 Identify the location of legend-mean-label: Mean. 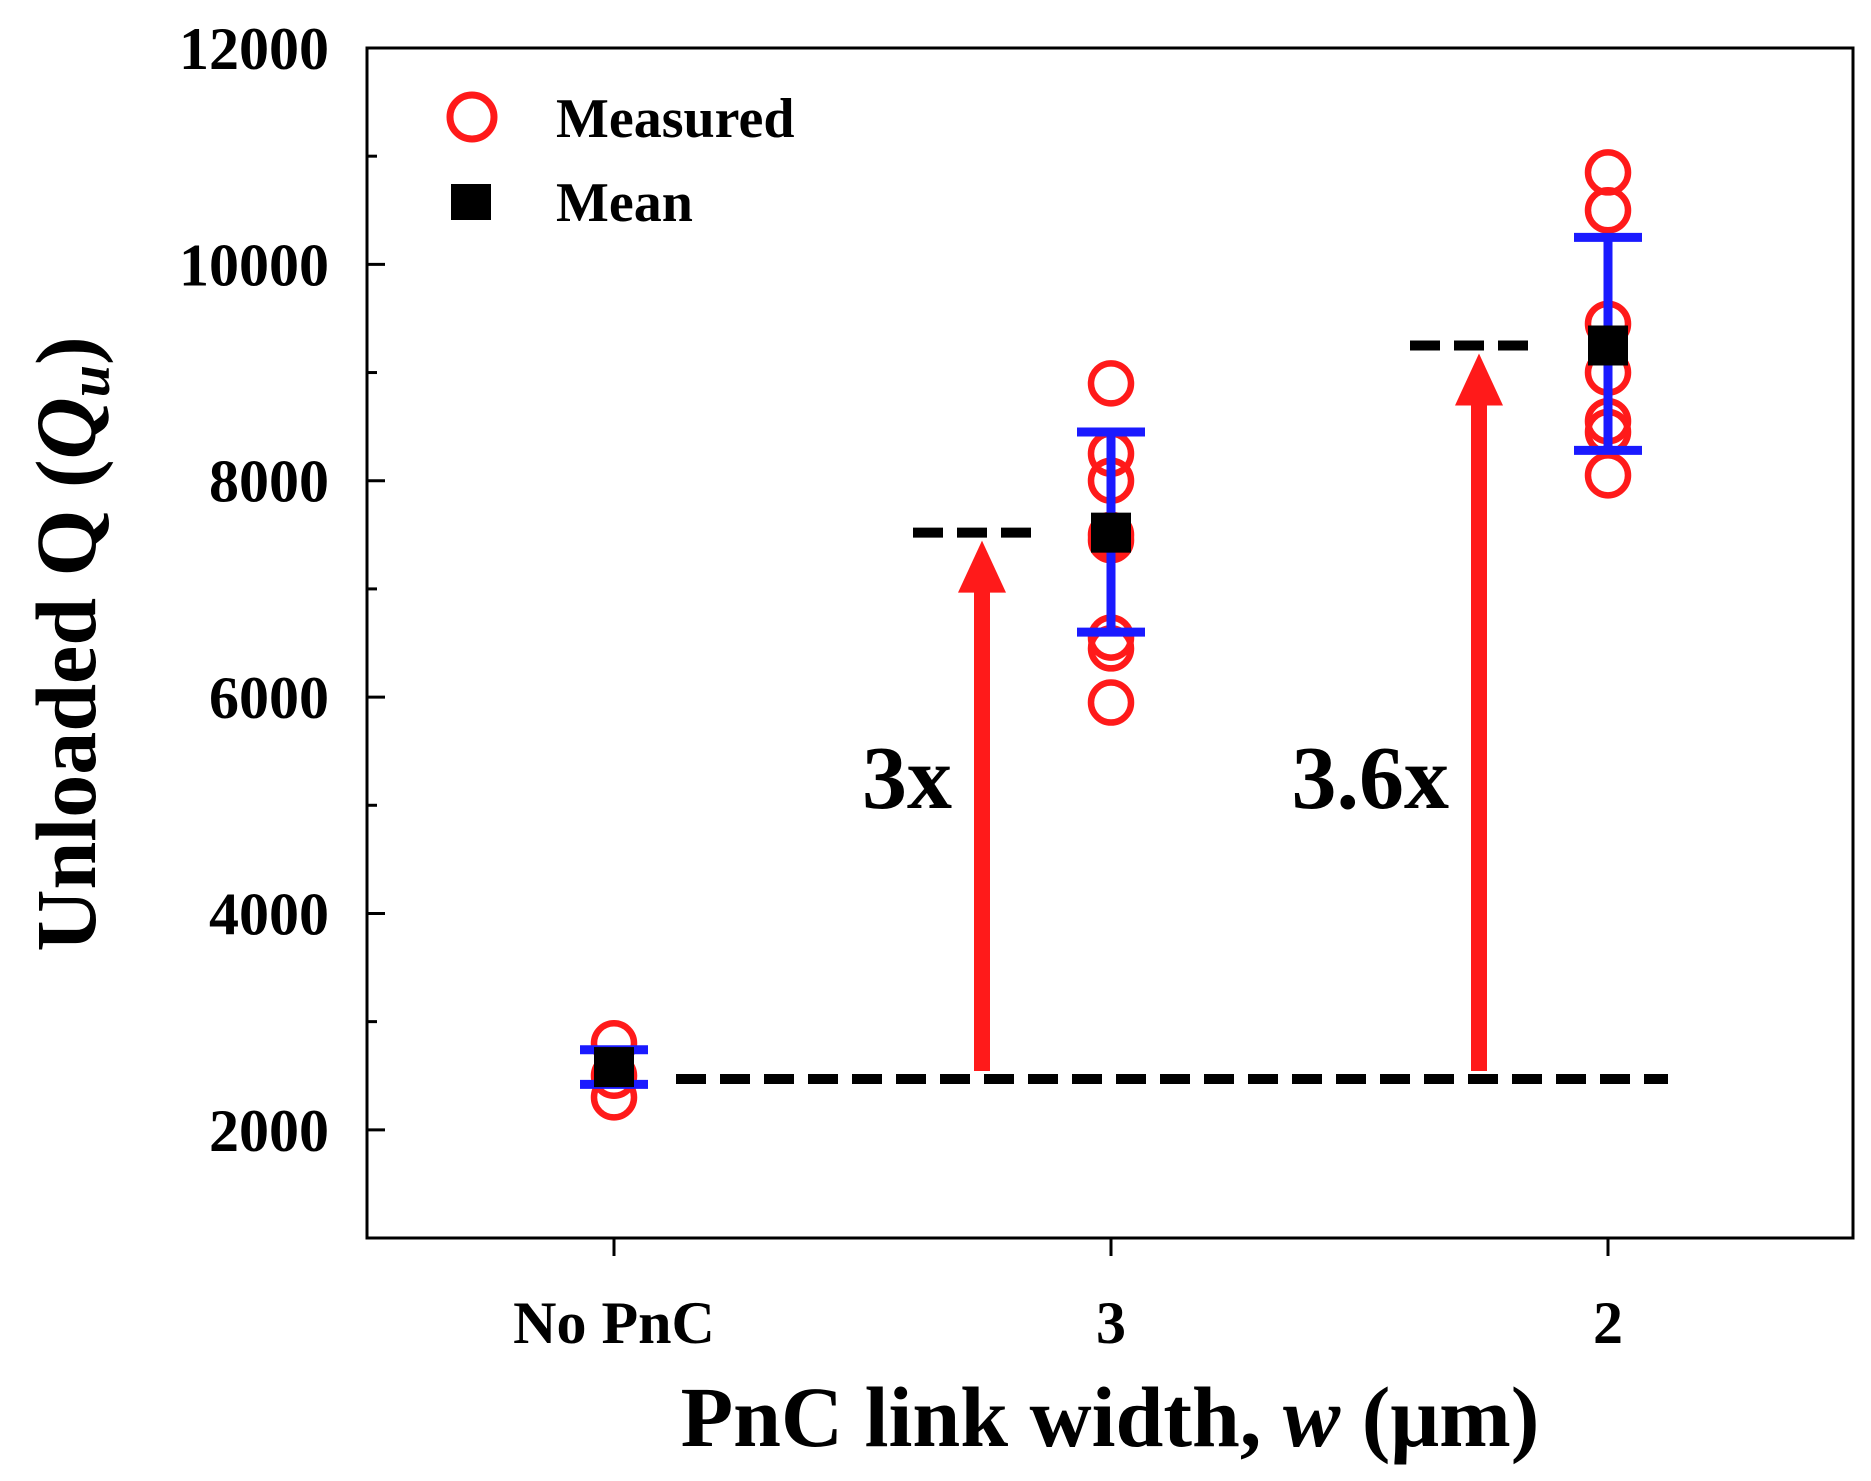
(624, 203).